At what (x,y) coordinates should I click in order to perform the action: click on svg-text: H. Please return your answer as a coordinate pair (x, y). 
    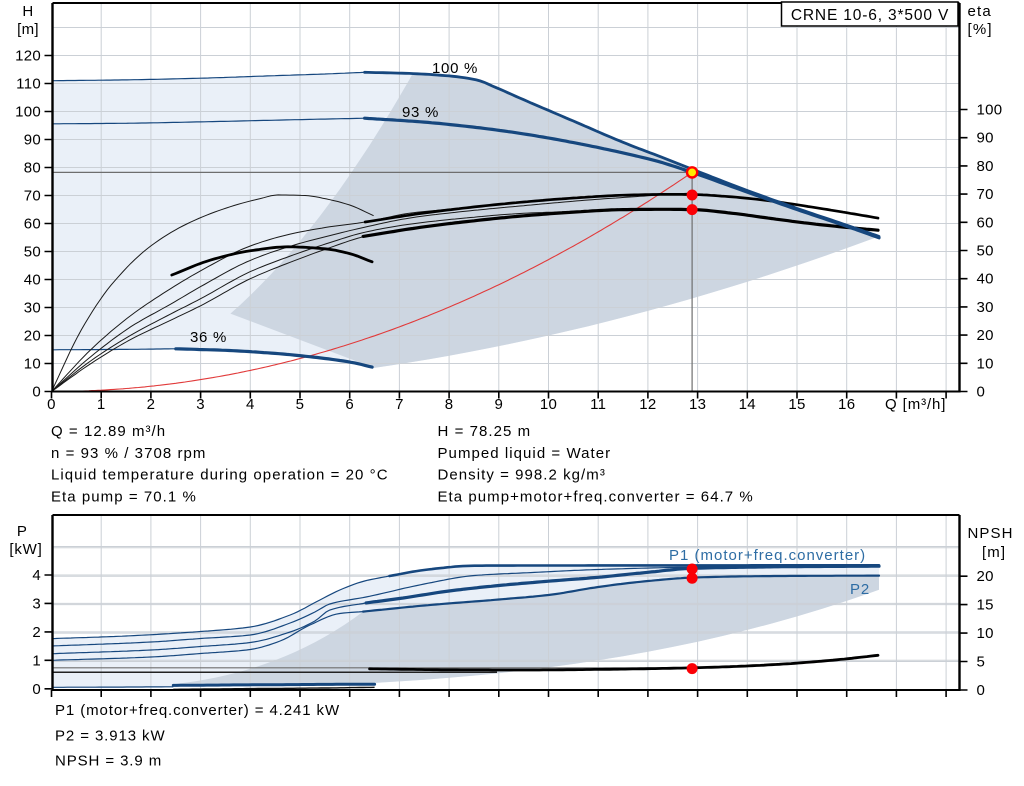
    Looking at the image, I should click on (27, 11).